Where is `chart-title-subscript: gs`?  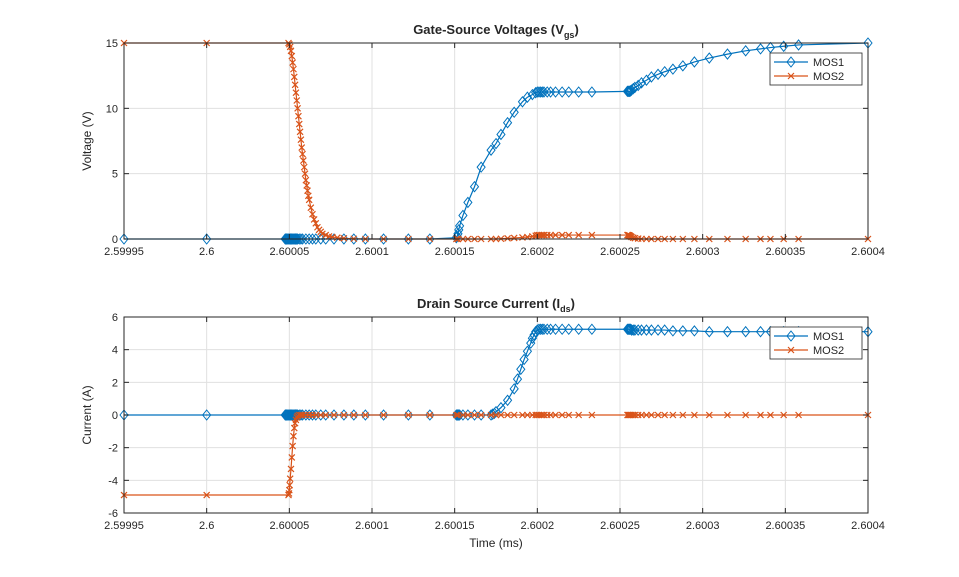
chart-title-subscript: gs is located at coordinates (569, 35).